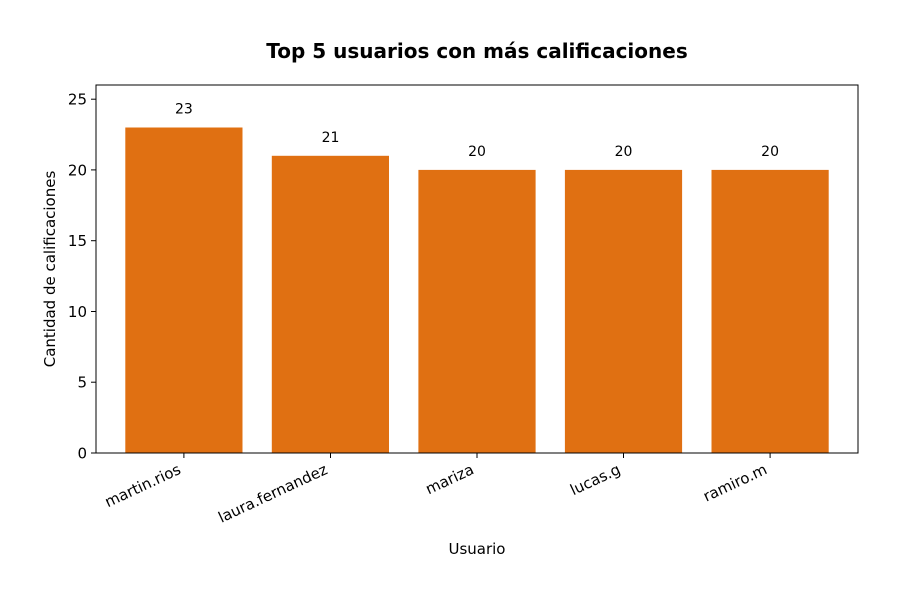 This screenshot has height=600, width=900. Describe the element at coordinates (477, 131) in the screenshot. I see `data-labels-group: 23 21 20 20 20` at that location.